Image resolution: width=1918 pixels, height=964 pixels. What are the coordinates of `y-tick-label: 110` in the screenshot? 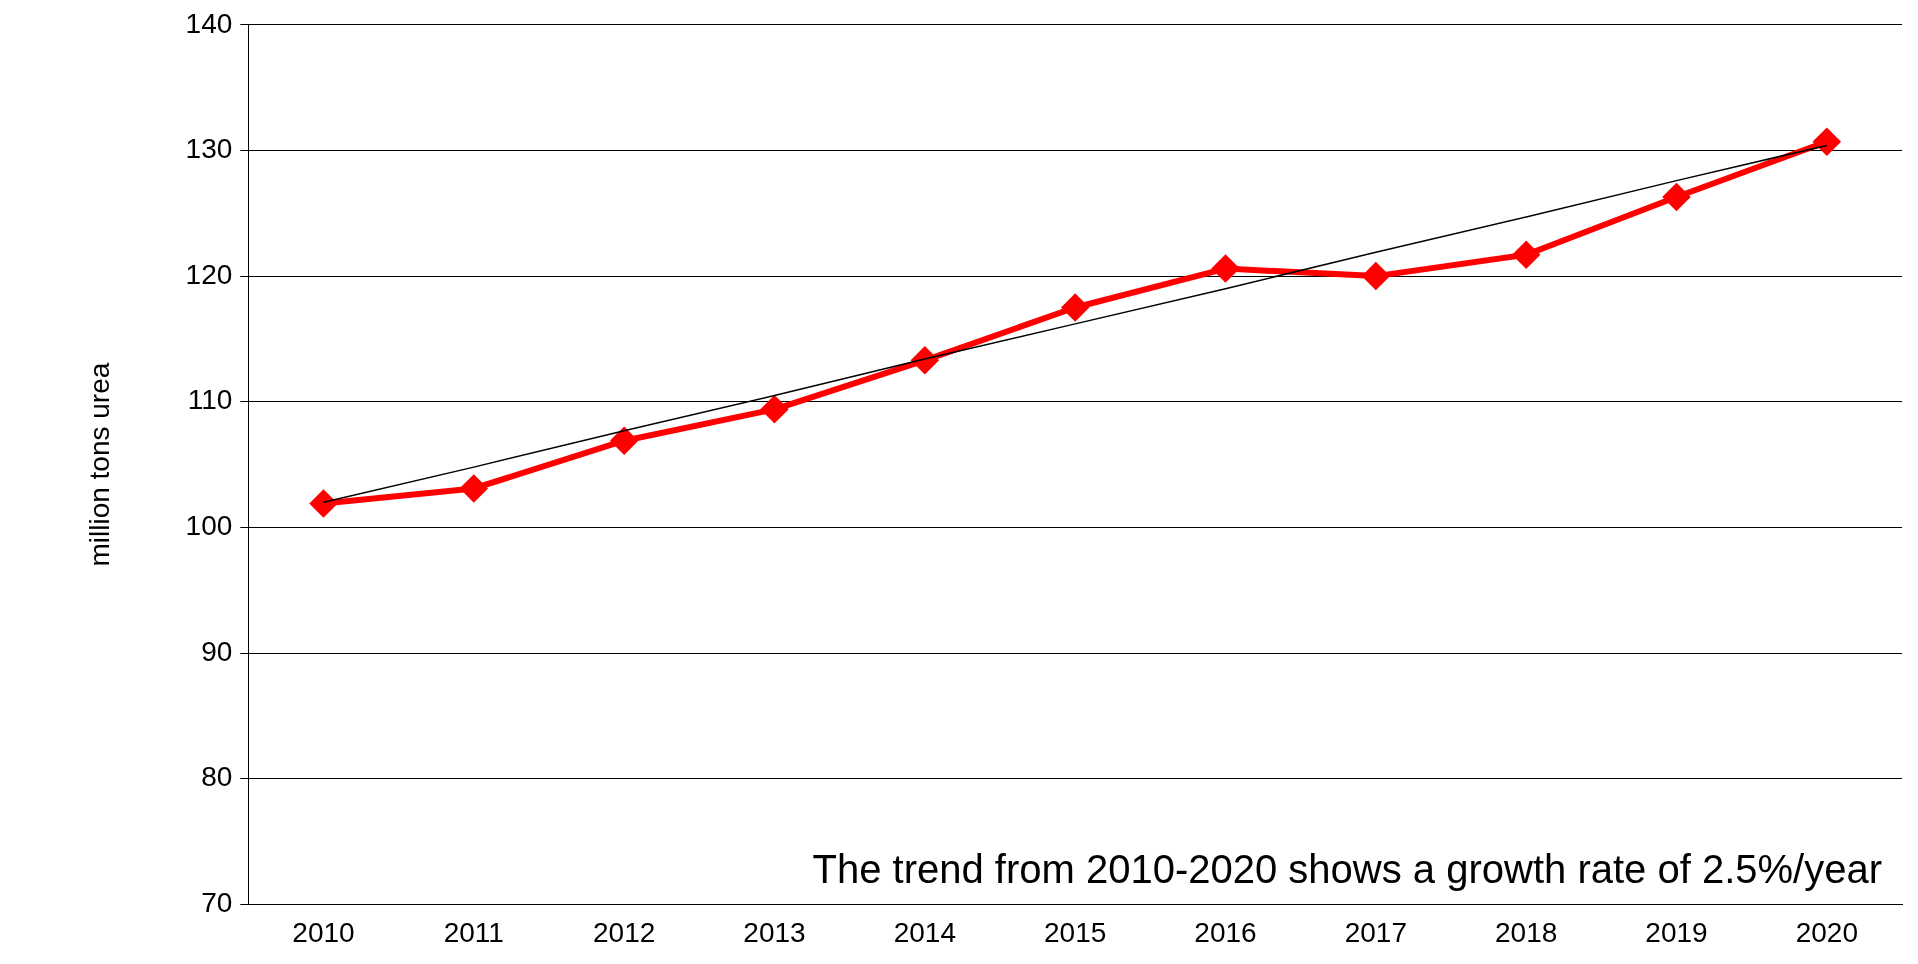 It's located at (210, 400).